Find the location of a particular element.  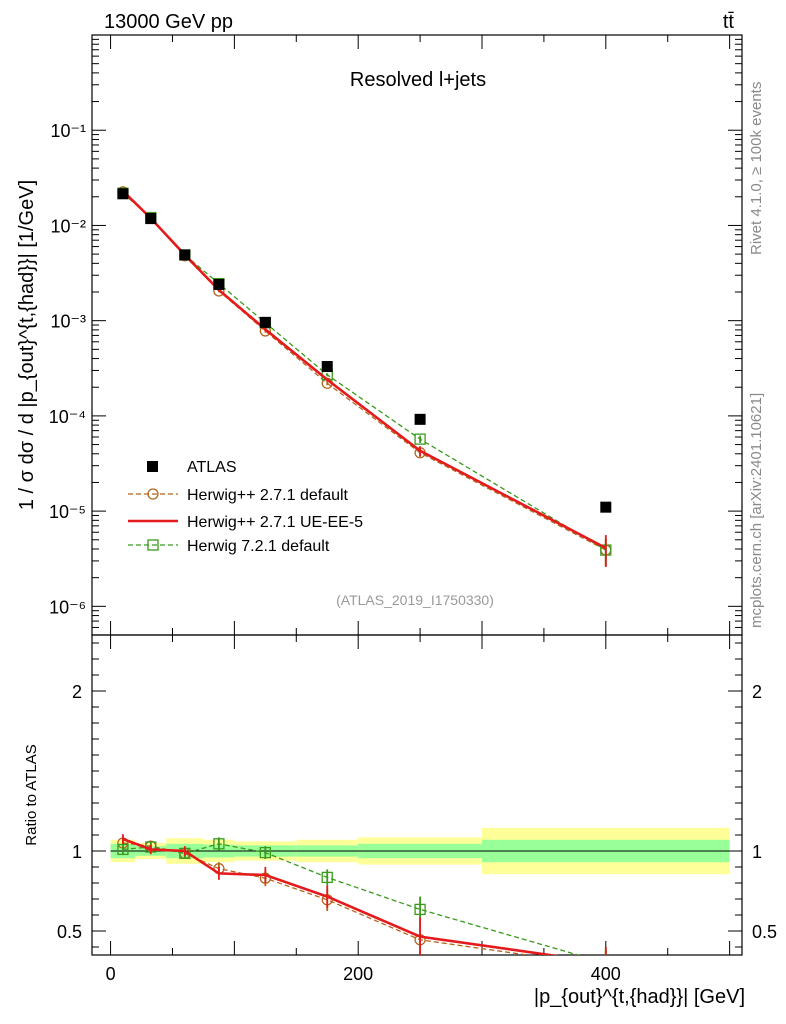

legend-marker-atlas is located at coordinates (152, 466).